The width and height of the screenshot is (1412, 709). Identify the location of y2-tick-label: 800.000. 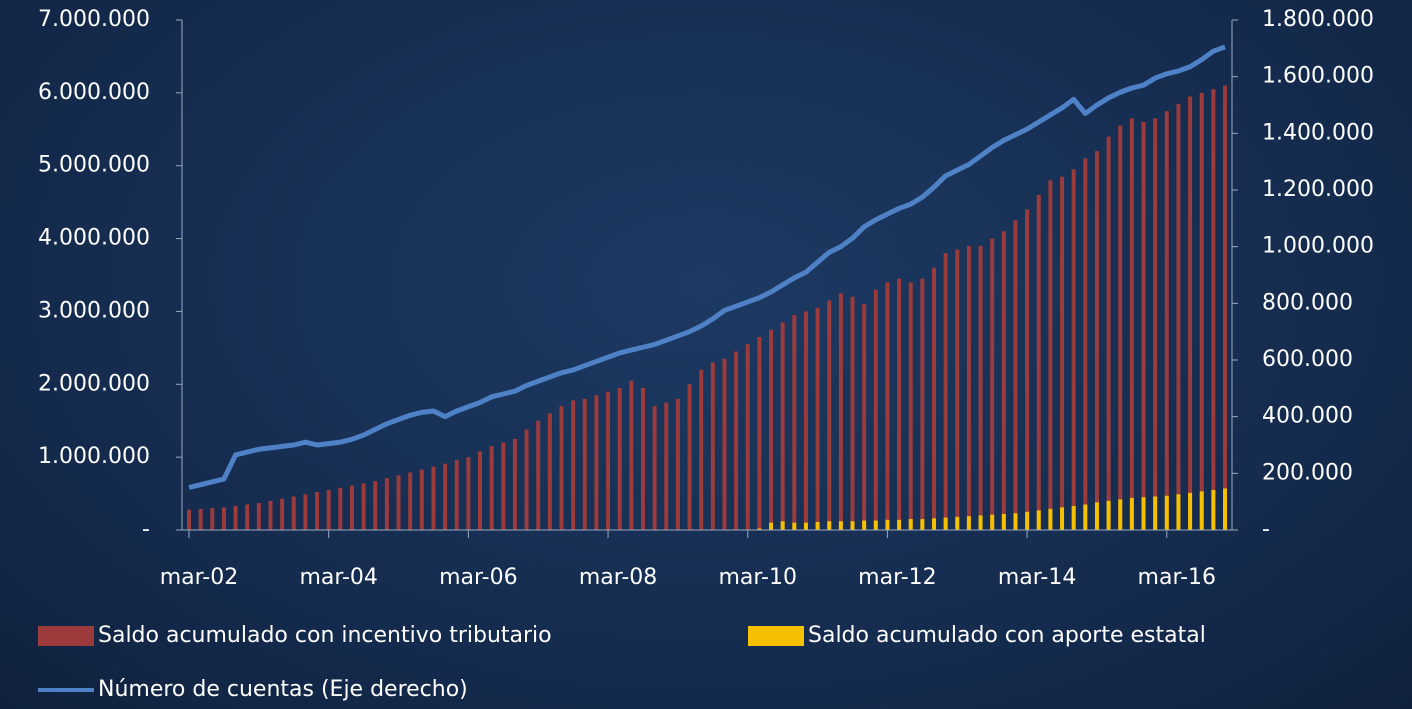
(1307, 302).